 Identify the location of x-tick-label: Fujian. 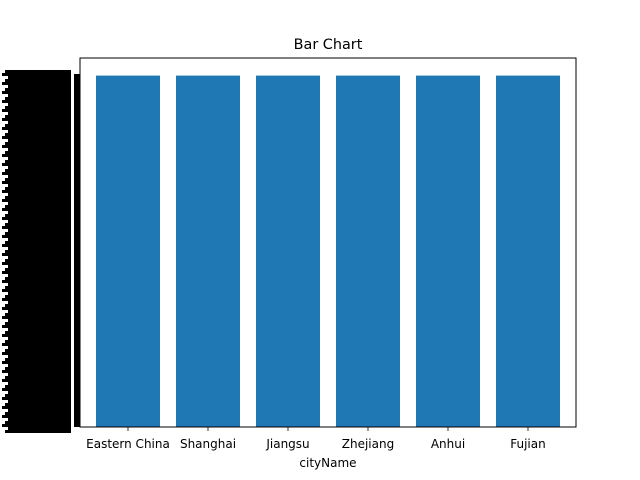
(527, 444).